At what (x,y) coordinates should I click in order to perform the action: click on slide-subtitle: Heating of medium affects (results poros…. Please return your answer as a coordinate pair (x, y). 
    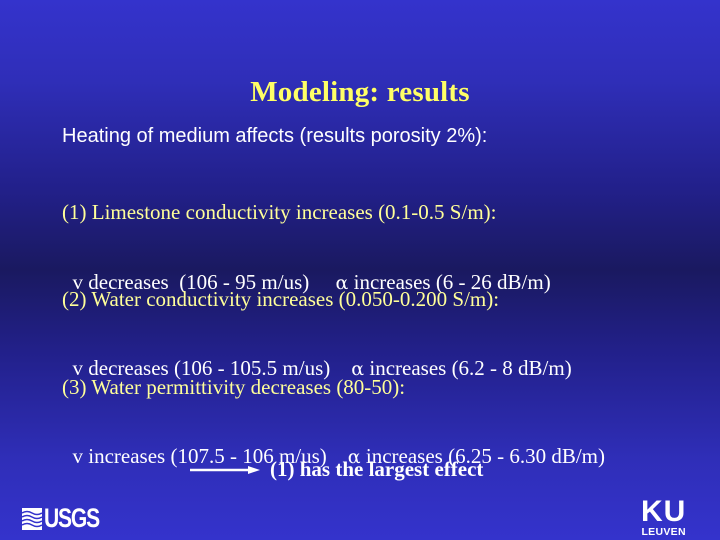
    Looking at the image, I should click on (275, 136).